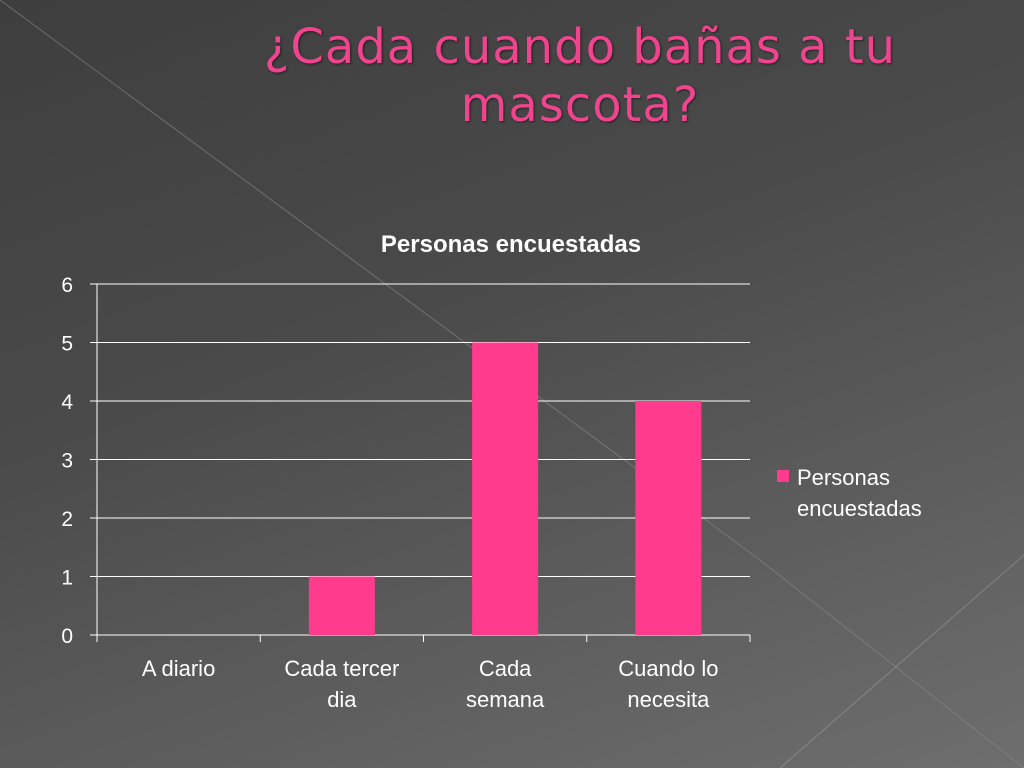  Describe the element at coordinates (511, 244) in the screenshot. I see `chart-title: Personas encuestadas` at that location.